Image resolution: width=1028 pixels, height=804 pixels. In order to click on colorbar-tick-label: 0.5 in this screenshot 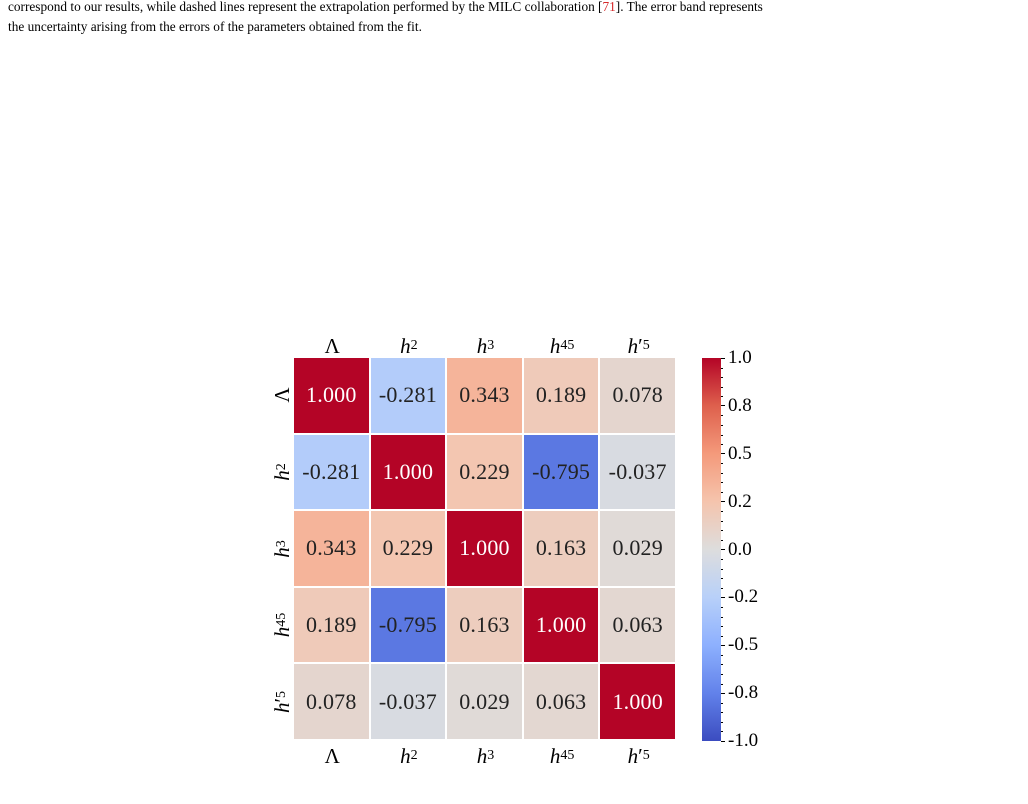, I will do `click(736, 454)`.